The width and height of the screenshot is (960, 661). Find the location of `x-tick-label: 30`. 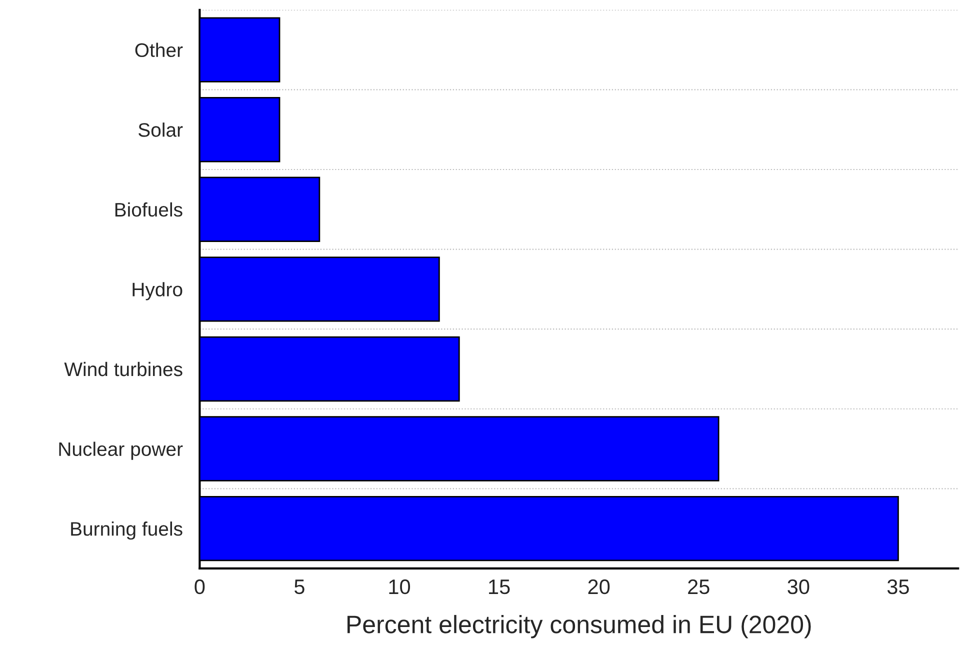

x-tick-label: 30 is located at coordinates (799, 586).